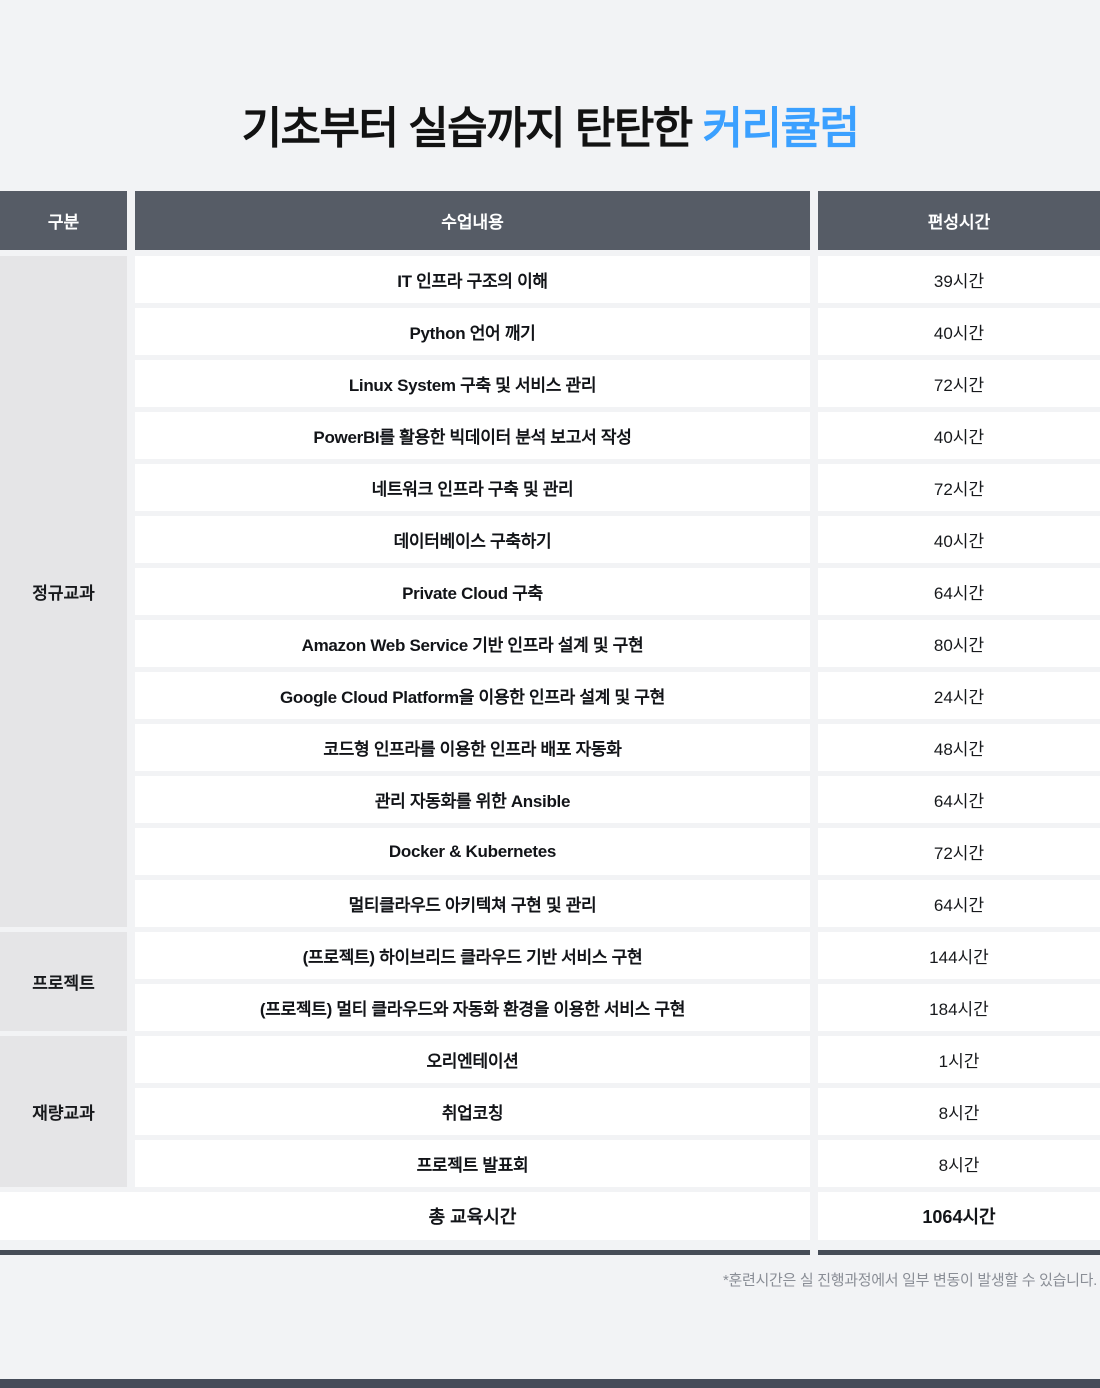 Image resolution: width=1100 pixels, height=1388 pixels. What do you see at coordinates (472, 799) in the screenshot?
I see `subject-cell: 관리 자동화를 위한 Ansible` at bounding box center [472, 799].